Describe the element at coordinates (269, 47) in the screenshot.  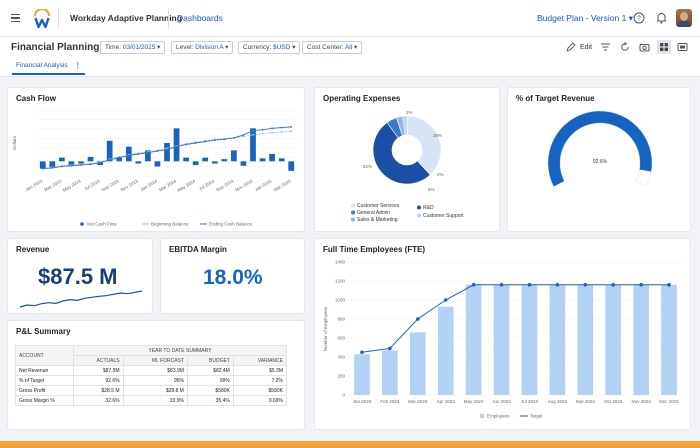
I see `filter-currency: Currency: $USD ▾` at that location.